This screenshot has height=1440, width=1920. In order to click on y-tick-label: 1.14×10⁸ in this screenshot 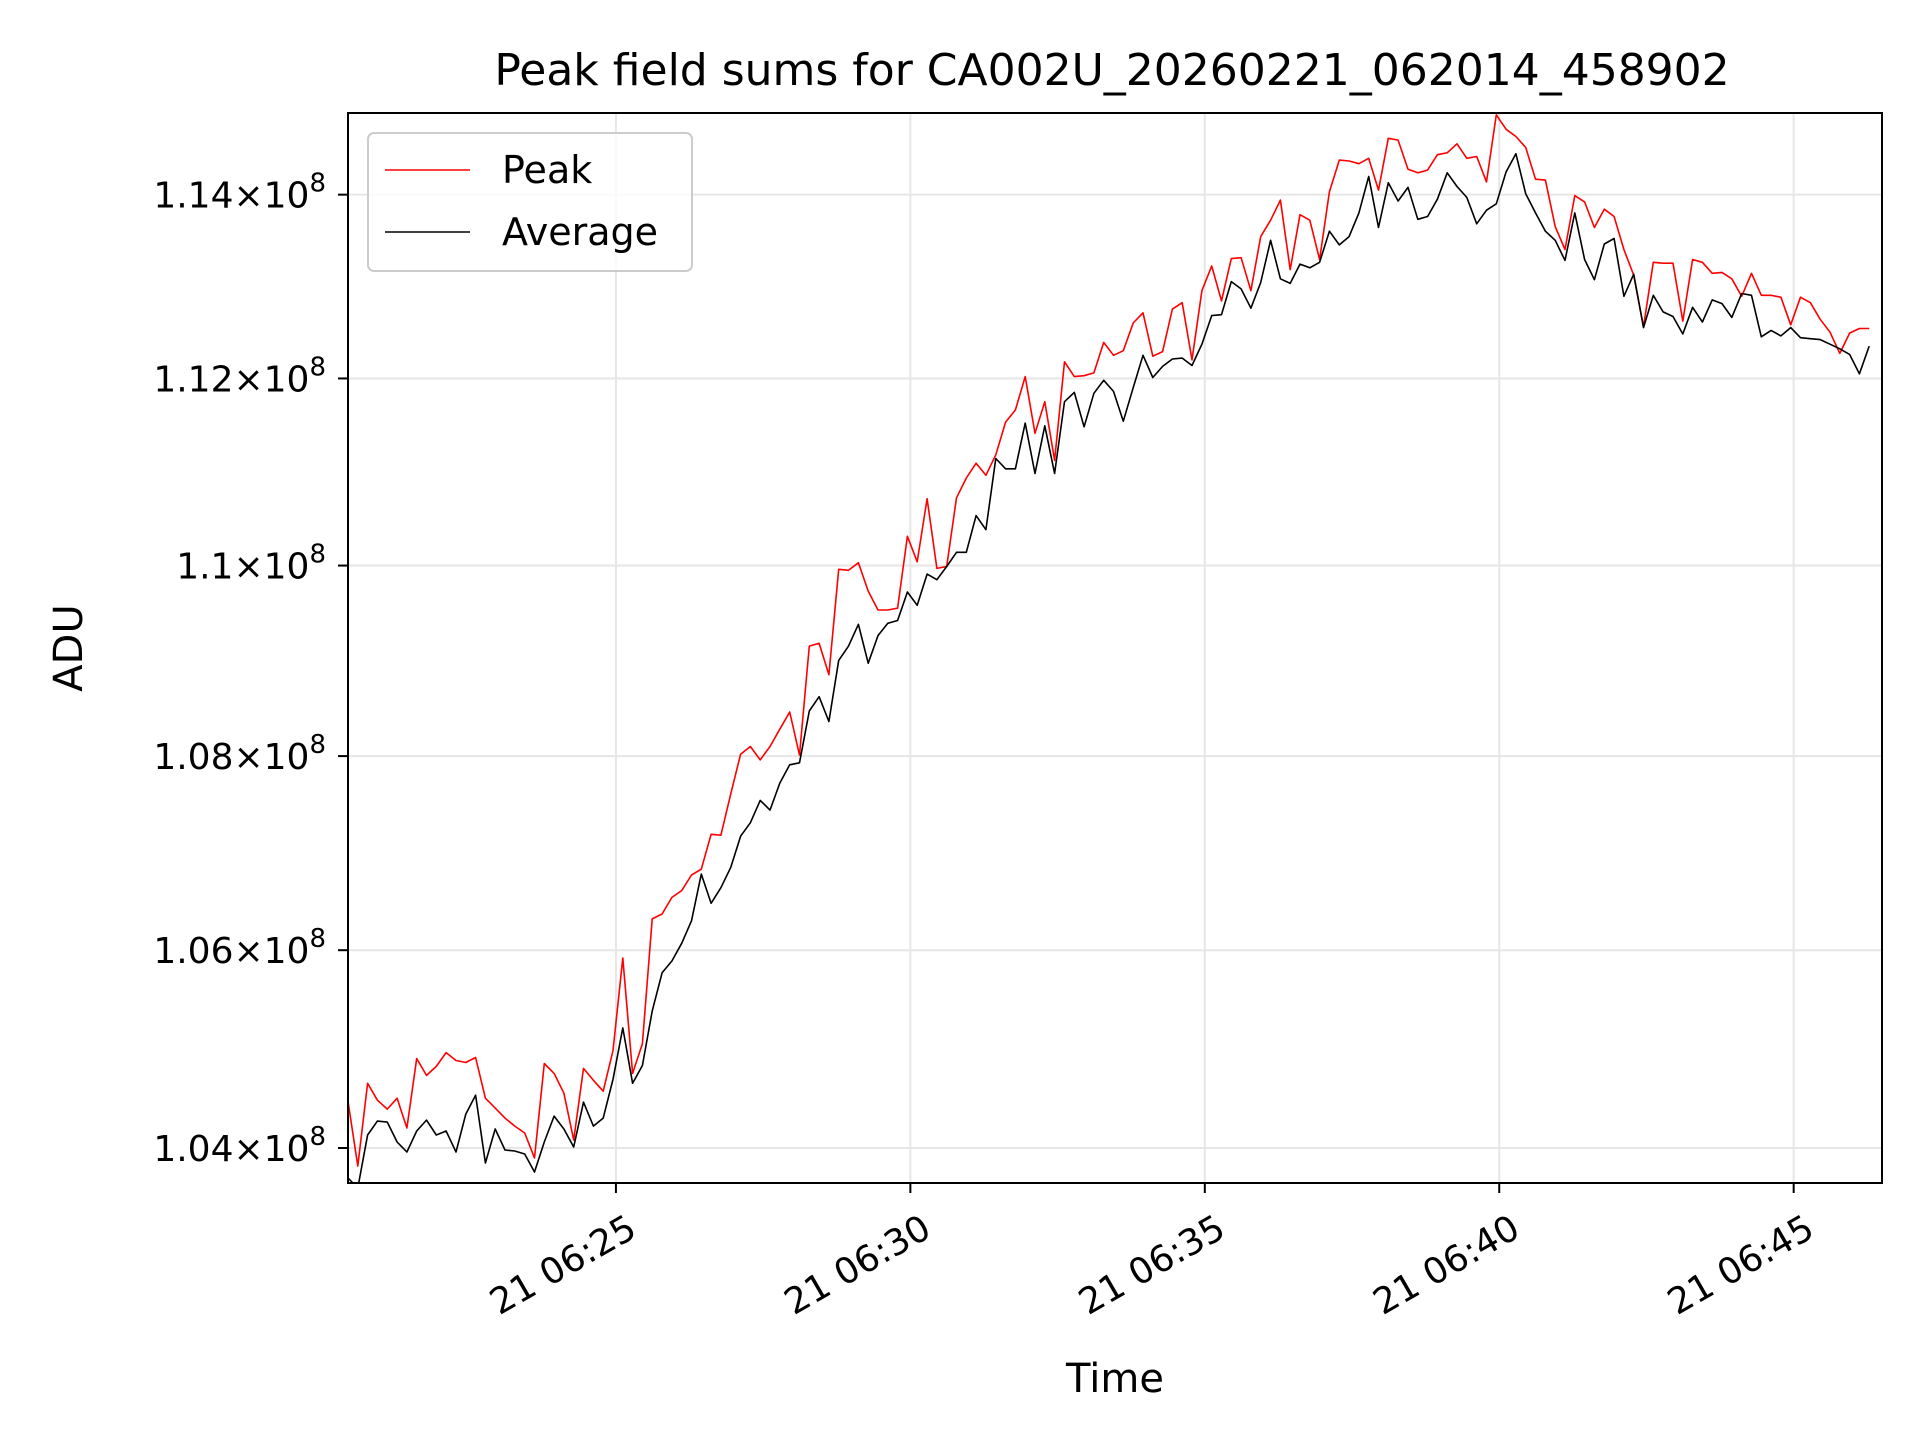, I will do `click(239, 193)`.